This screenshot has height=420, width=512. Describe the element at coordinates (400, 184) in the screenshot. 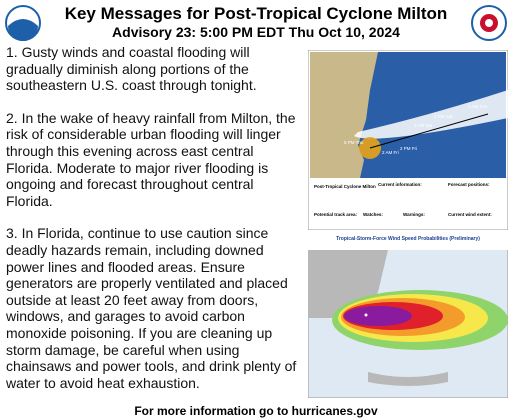

I see `legend-text: Current information:` at that location.